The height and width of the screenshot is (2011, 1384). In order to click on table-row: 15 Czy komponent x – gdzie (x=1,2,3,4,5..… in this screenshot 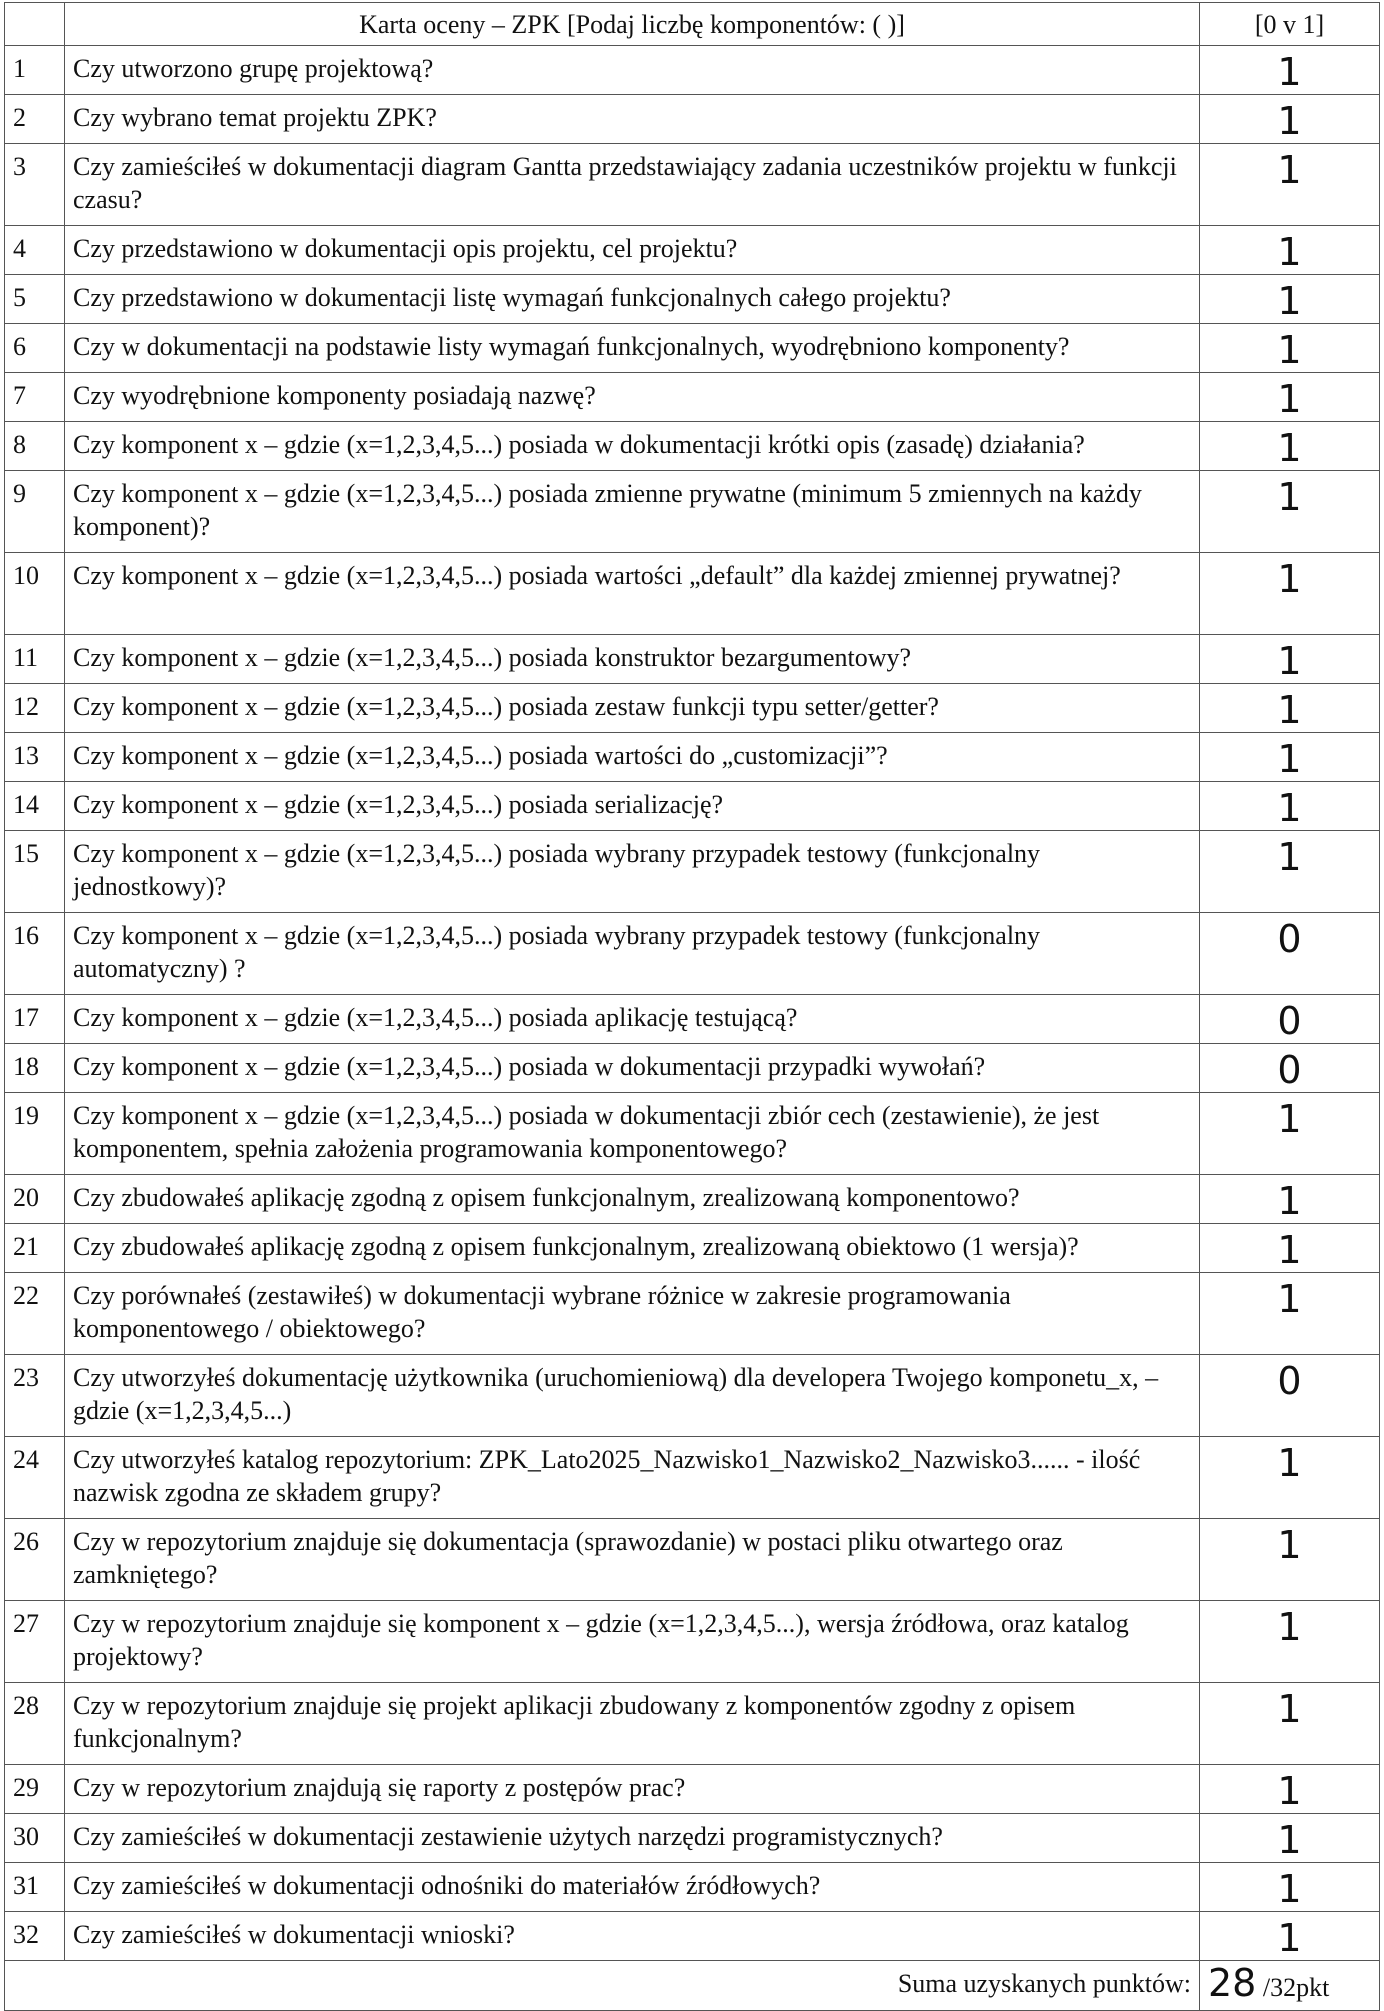, I will do `click(692, 871)`.